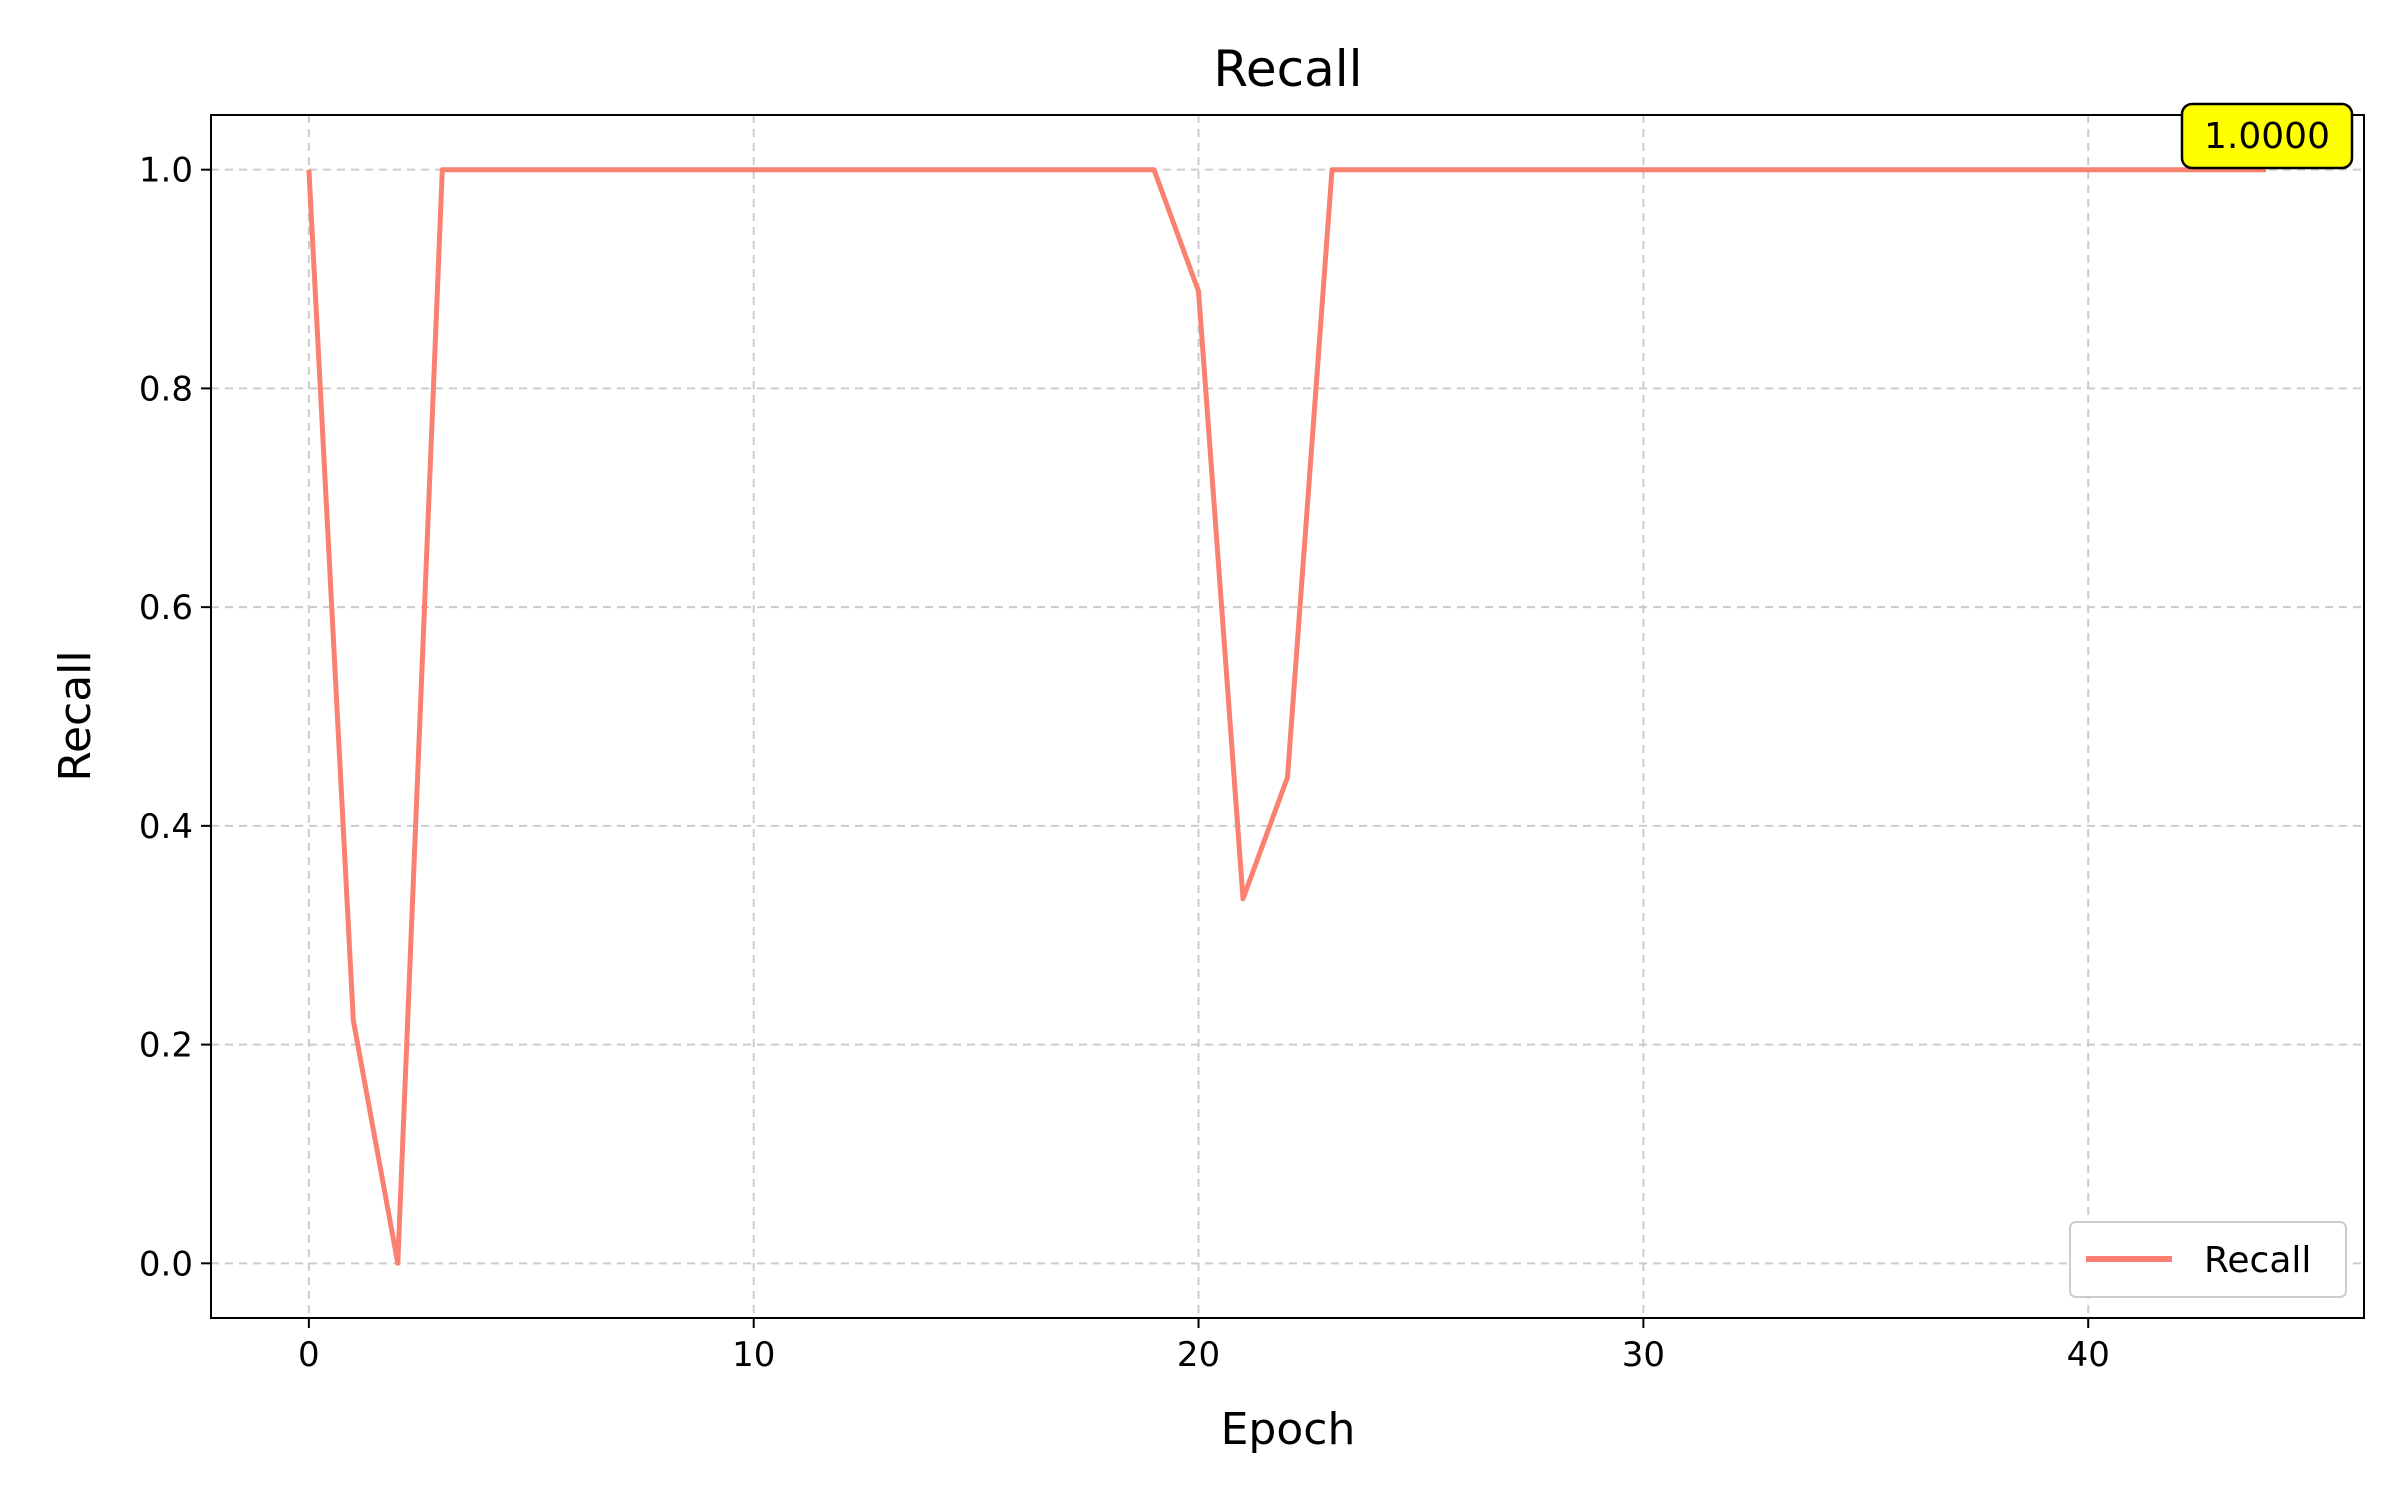  I want to click on y-tick-label: 1.0, so click(166, 171).